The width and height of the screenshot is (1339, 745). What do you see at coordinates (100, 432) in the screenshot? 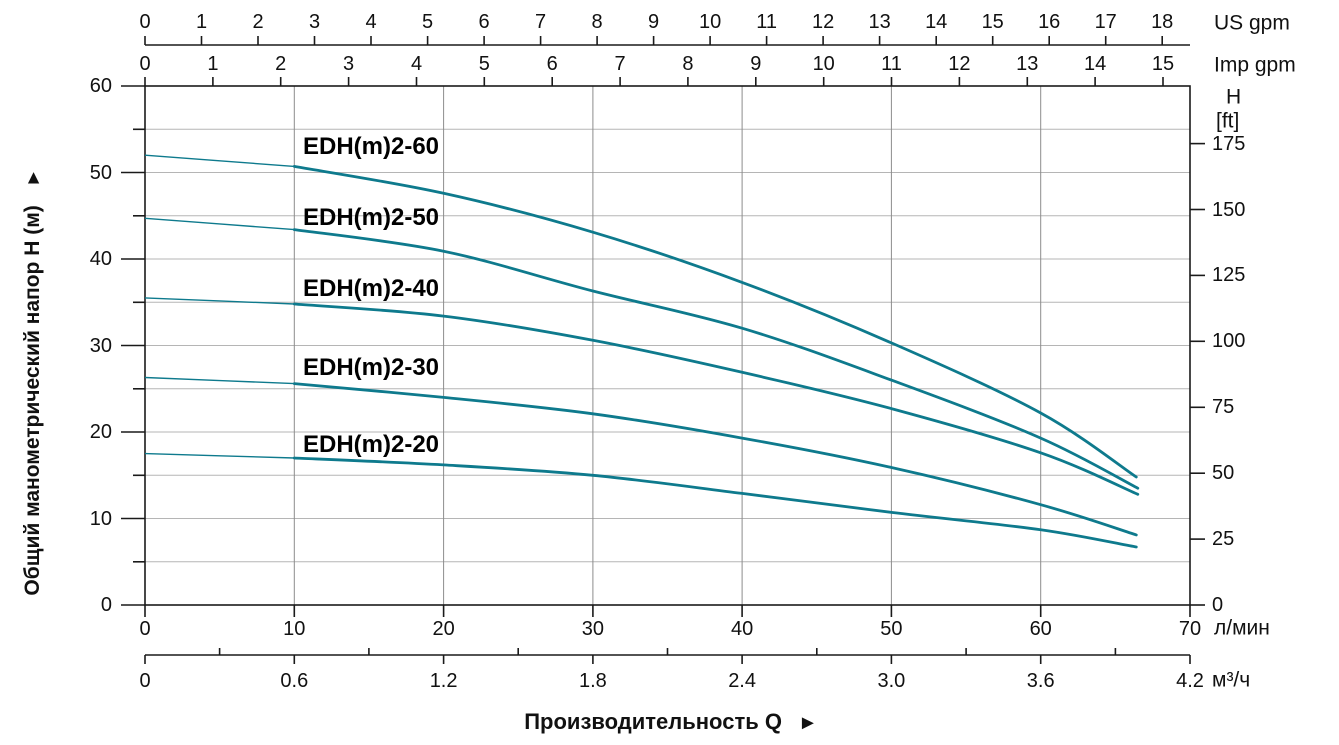
I see `tick-h-m: 20` at bounding box center [100, 432].